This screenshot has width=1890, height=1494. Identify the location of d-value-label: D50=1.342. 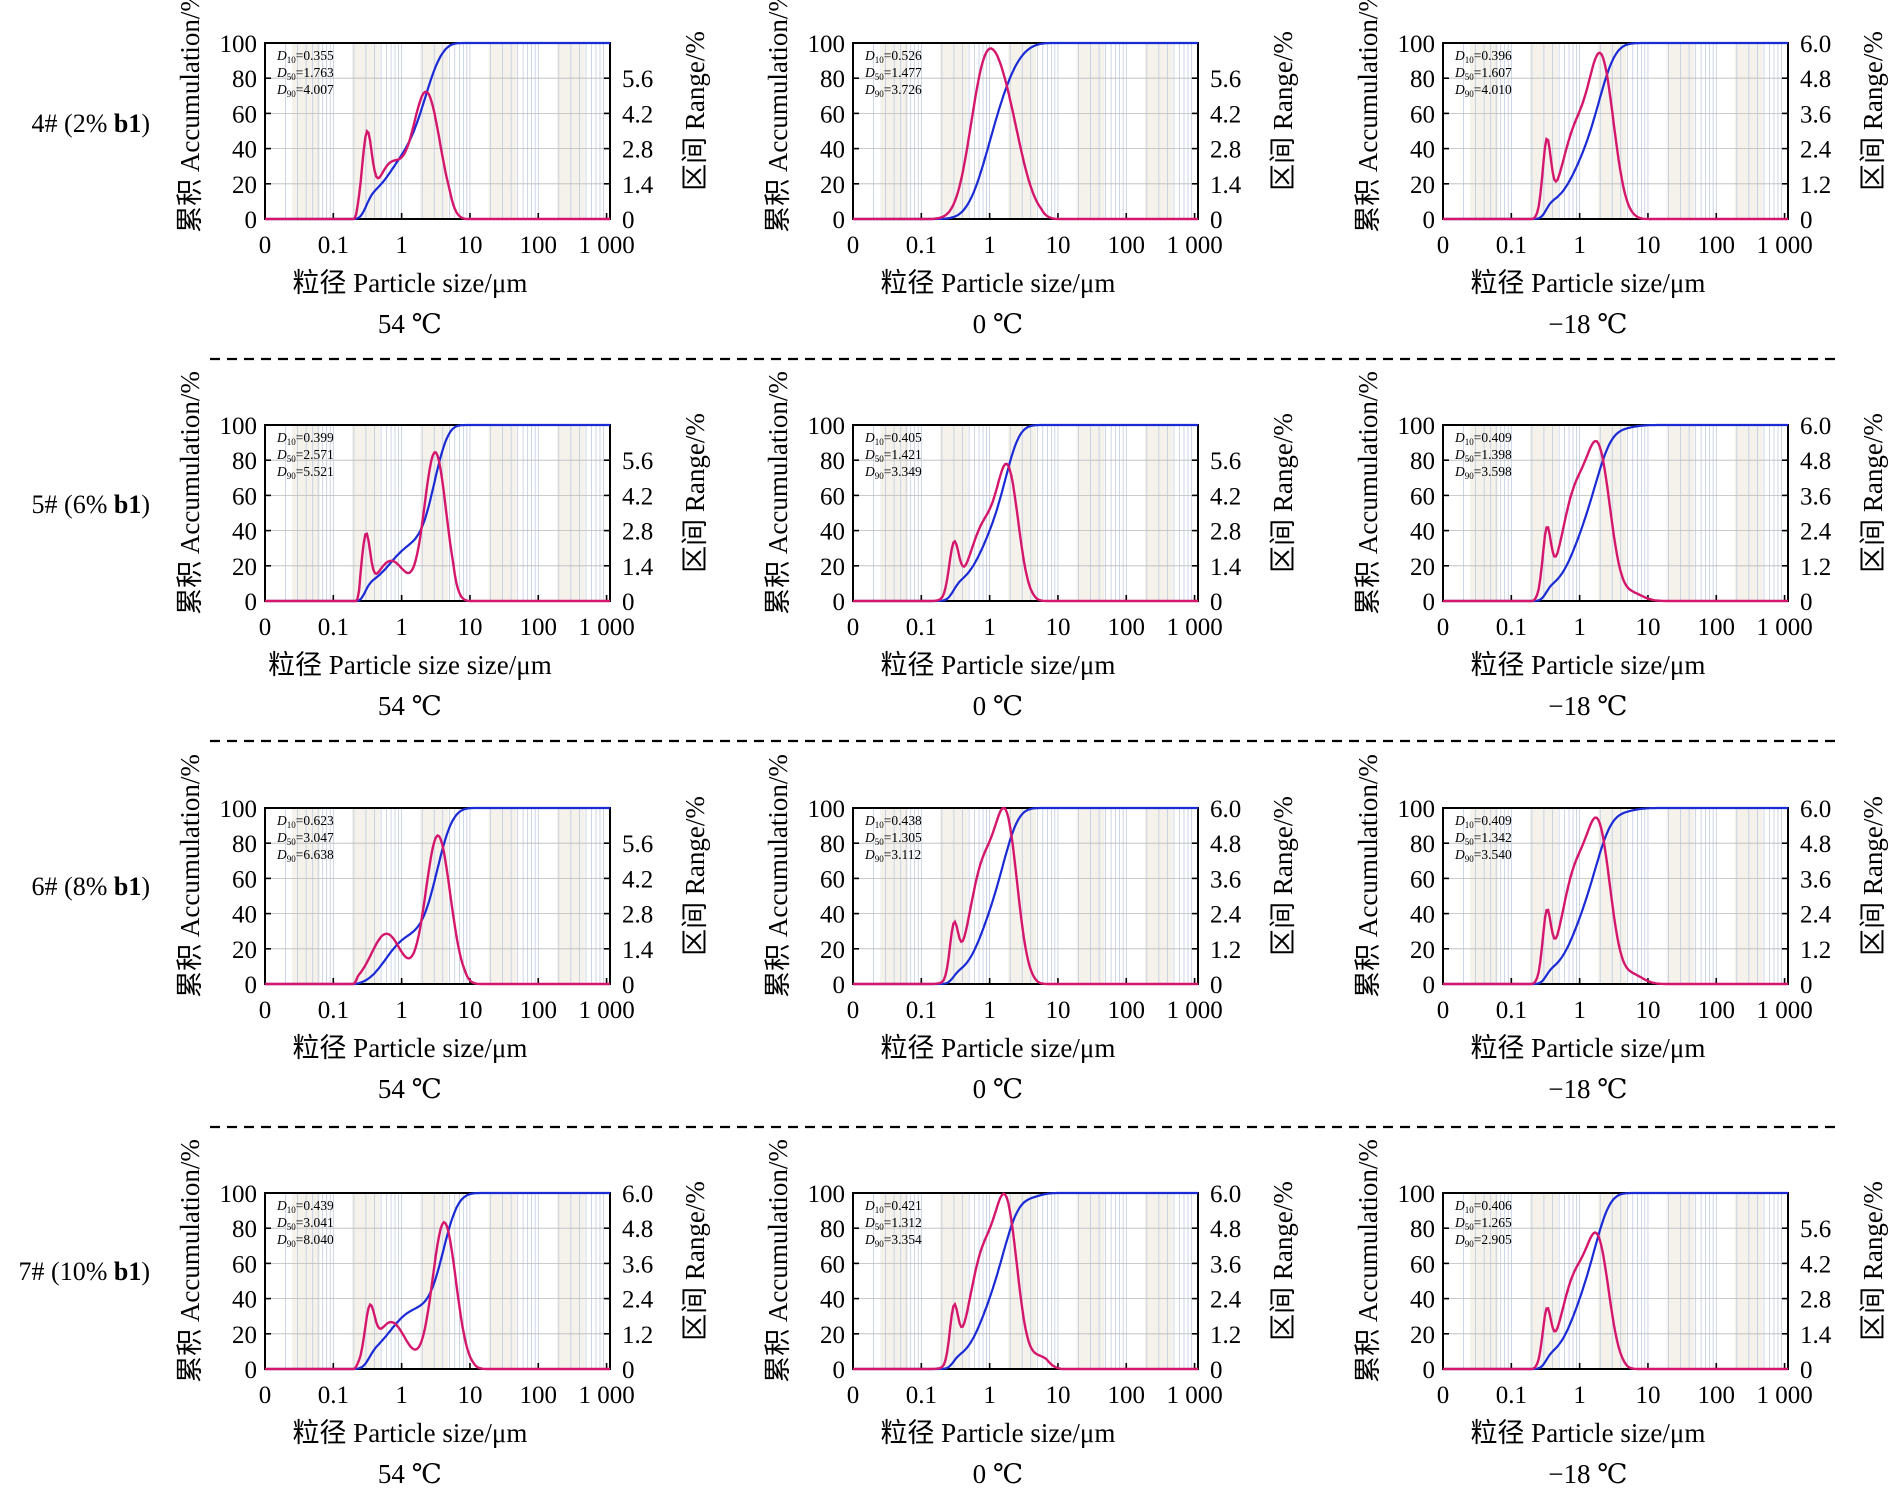
(1483, 838).